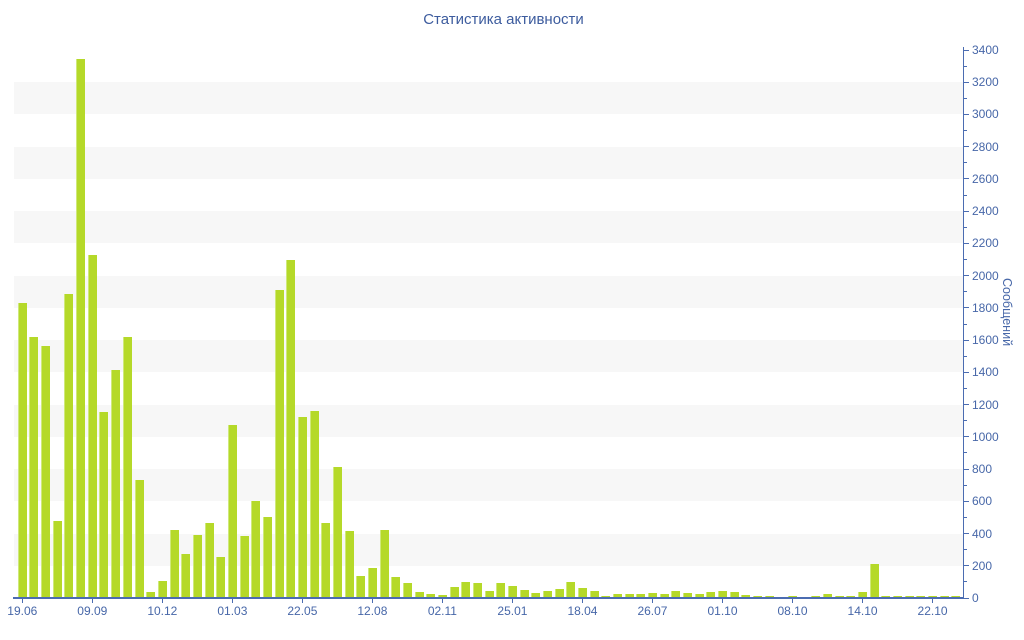 The width and height of the screenshot is (1024, 640). What do you see at coordinates (985, 436) in the screenshot?
I see `y-tick-label: 1000` at bounding box center [985, 436].